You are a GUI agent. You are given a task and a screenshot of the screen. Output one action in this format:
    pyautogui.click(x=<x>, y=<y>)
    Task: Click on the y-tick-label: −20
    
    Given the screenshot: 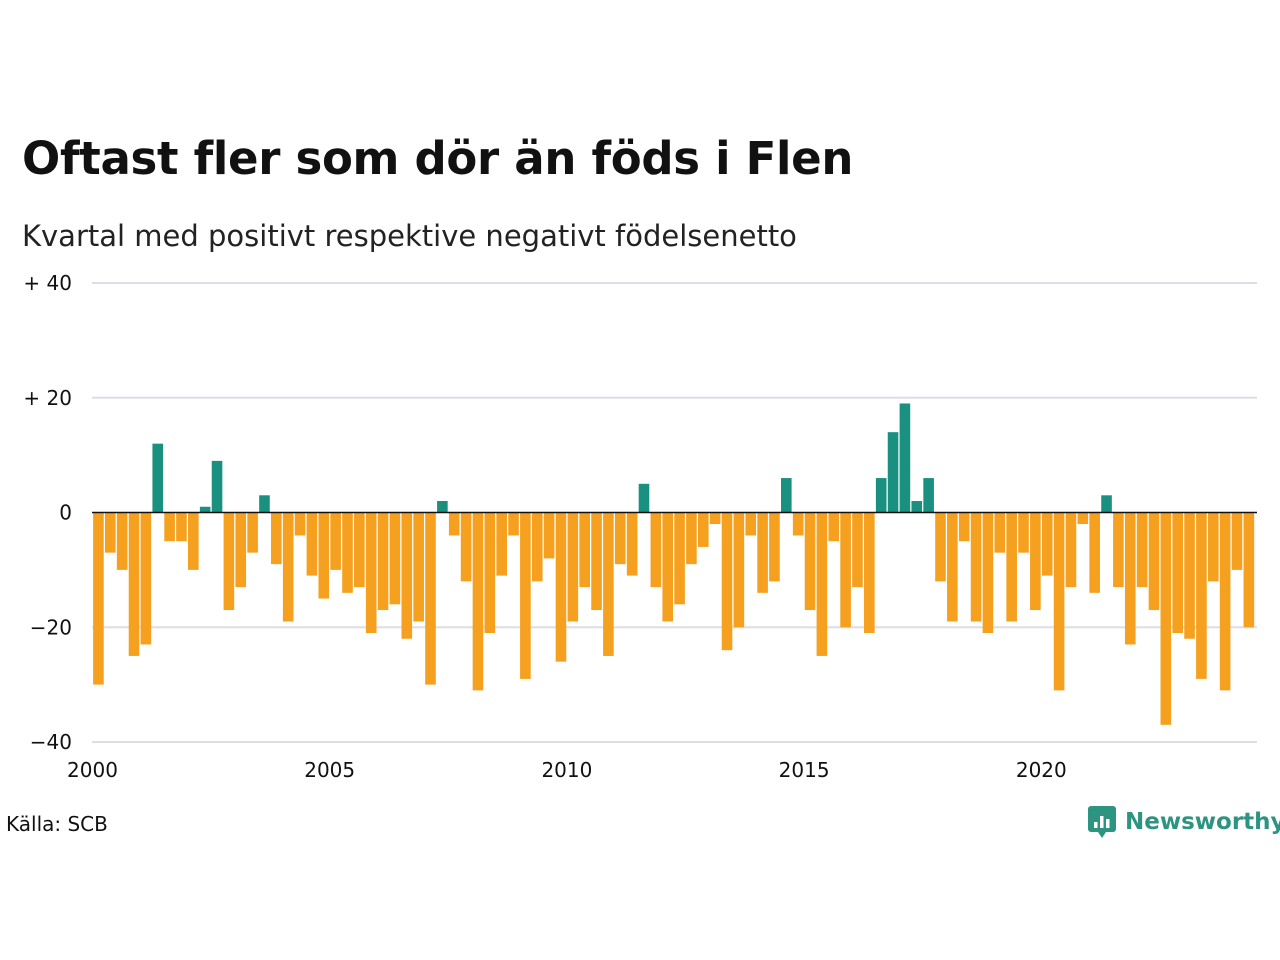 What is the action you would take?
    pyautogui.click(x=51, y=627)
    